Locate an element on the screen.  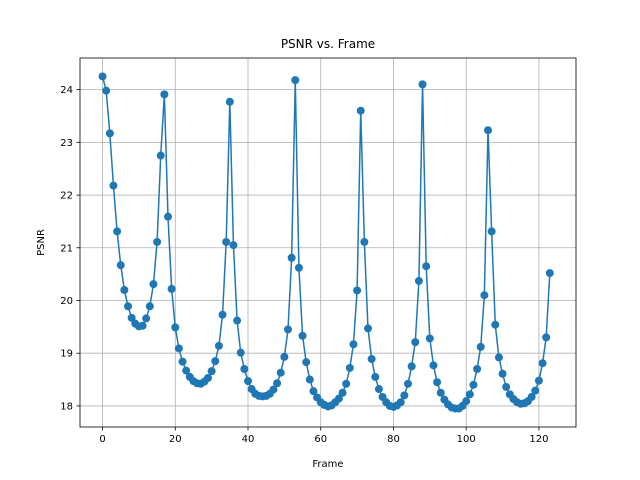
y-axis-ticks: 18 19 20 21 22 23 24 is located at coordinates (70, 248).